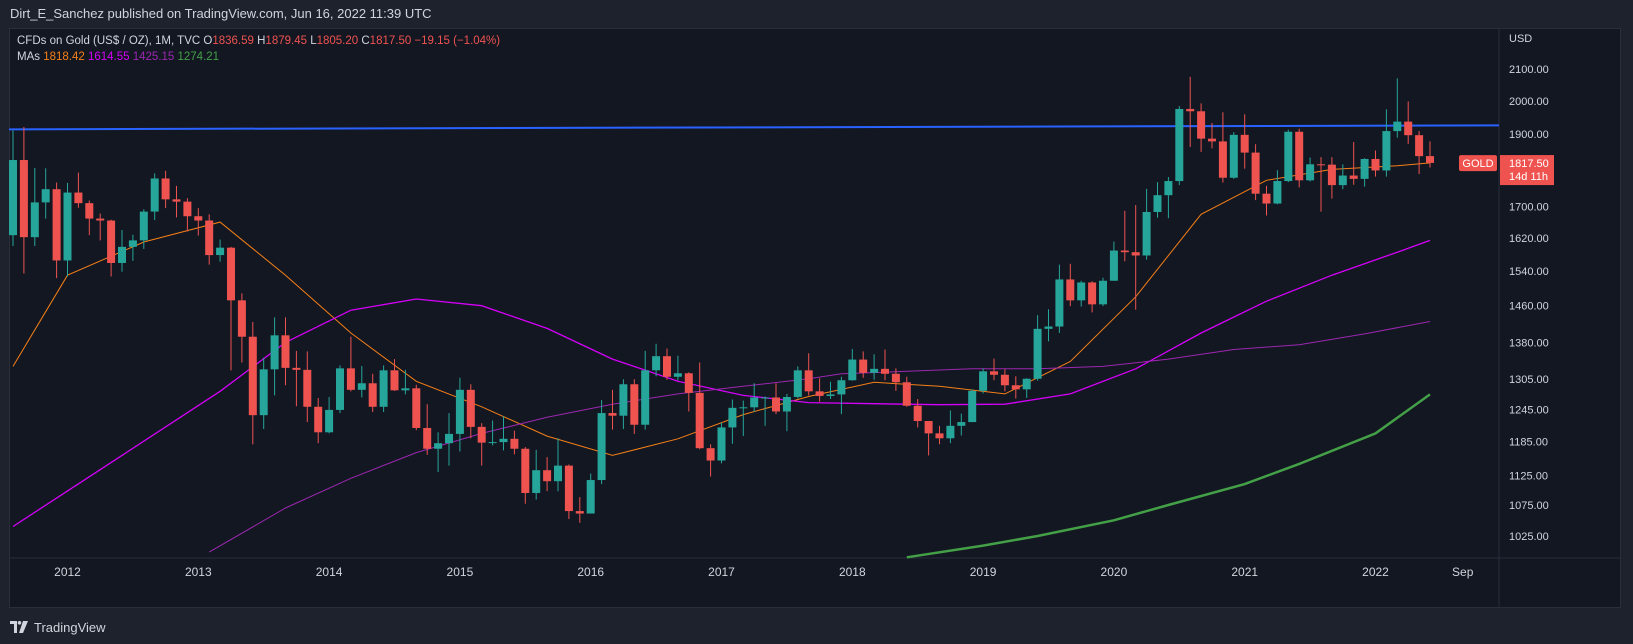 The height and width of the screenshot is (644, 1633). I want to click on legend-mas: MAs 1818.42 1614.55 1425.15 1274.21, so click(118, 57).